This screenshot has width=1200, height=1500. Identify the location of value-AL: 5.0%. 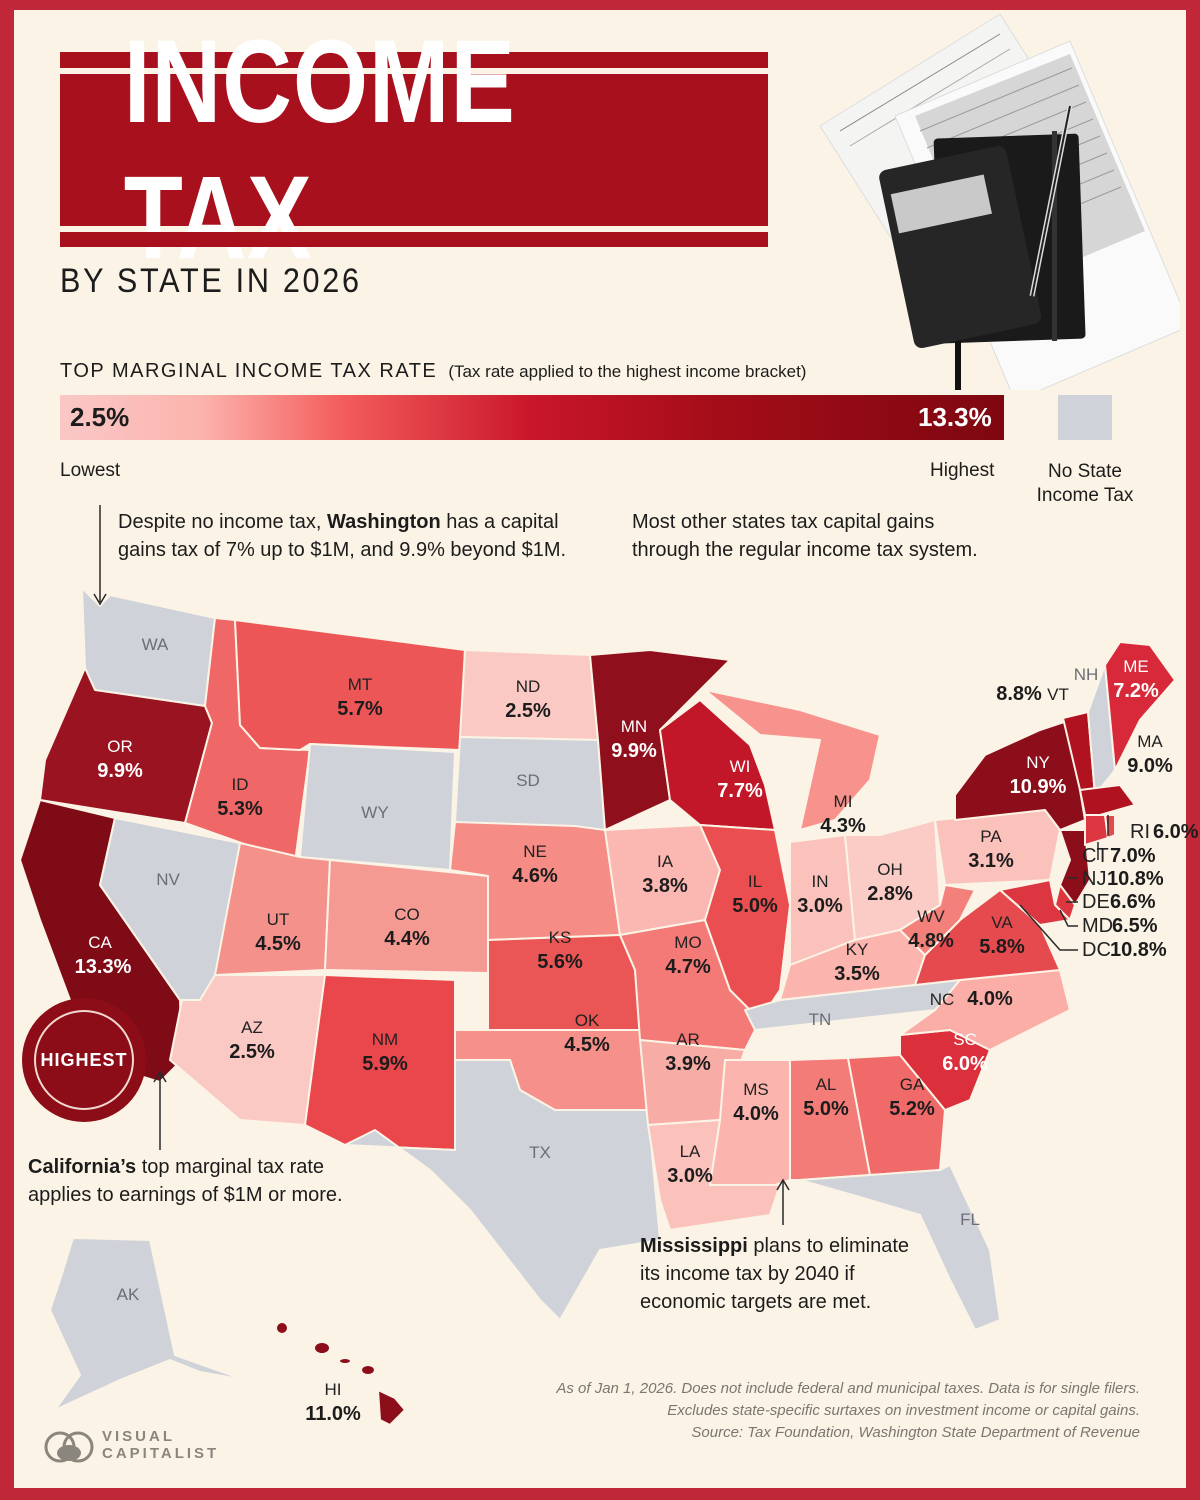
(826, 1109).